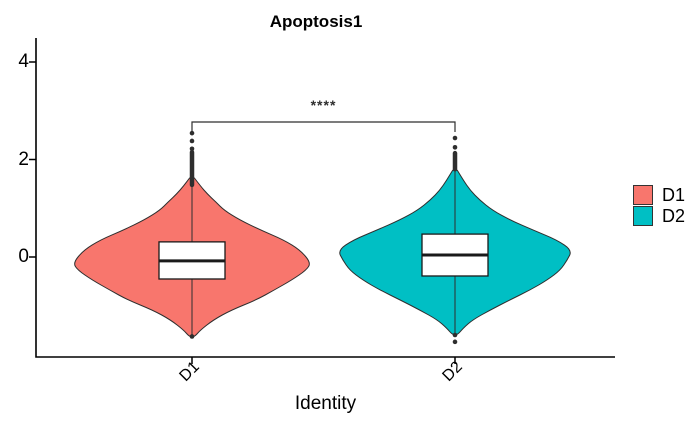 The image size is (700, 432). What do you see at coordinates (325, 403) in the screenshot?
I see `x-axis-title: Identity` at bounding box center [325, 403].